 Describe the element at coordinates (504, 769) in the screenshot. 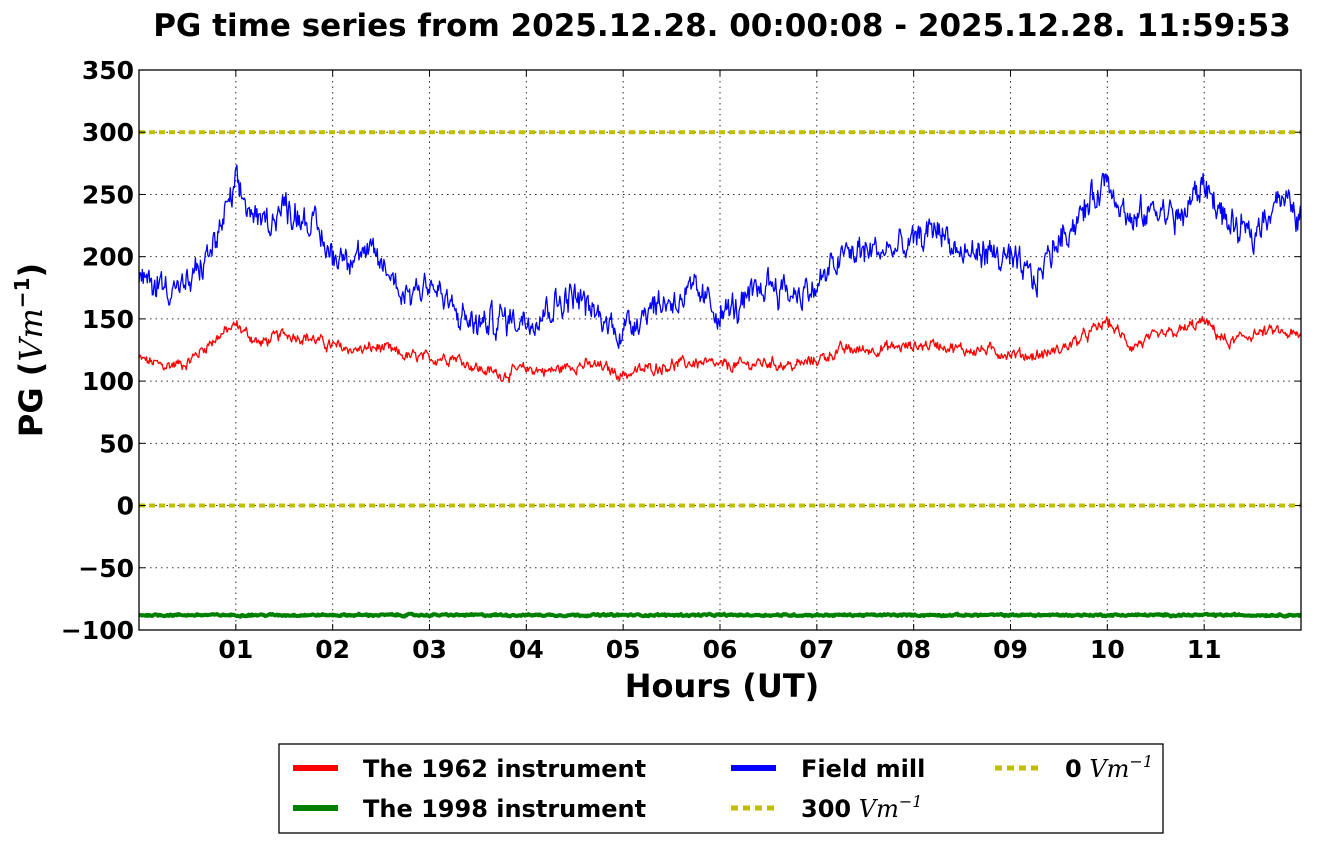

I see `legend-label: The 1962 instrument` at that location.